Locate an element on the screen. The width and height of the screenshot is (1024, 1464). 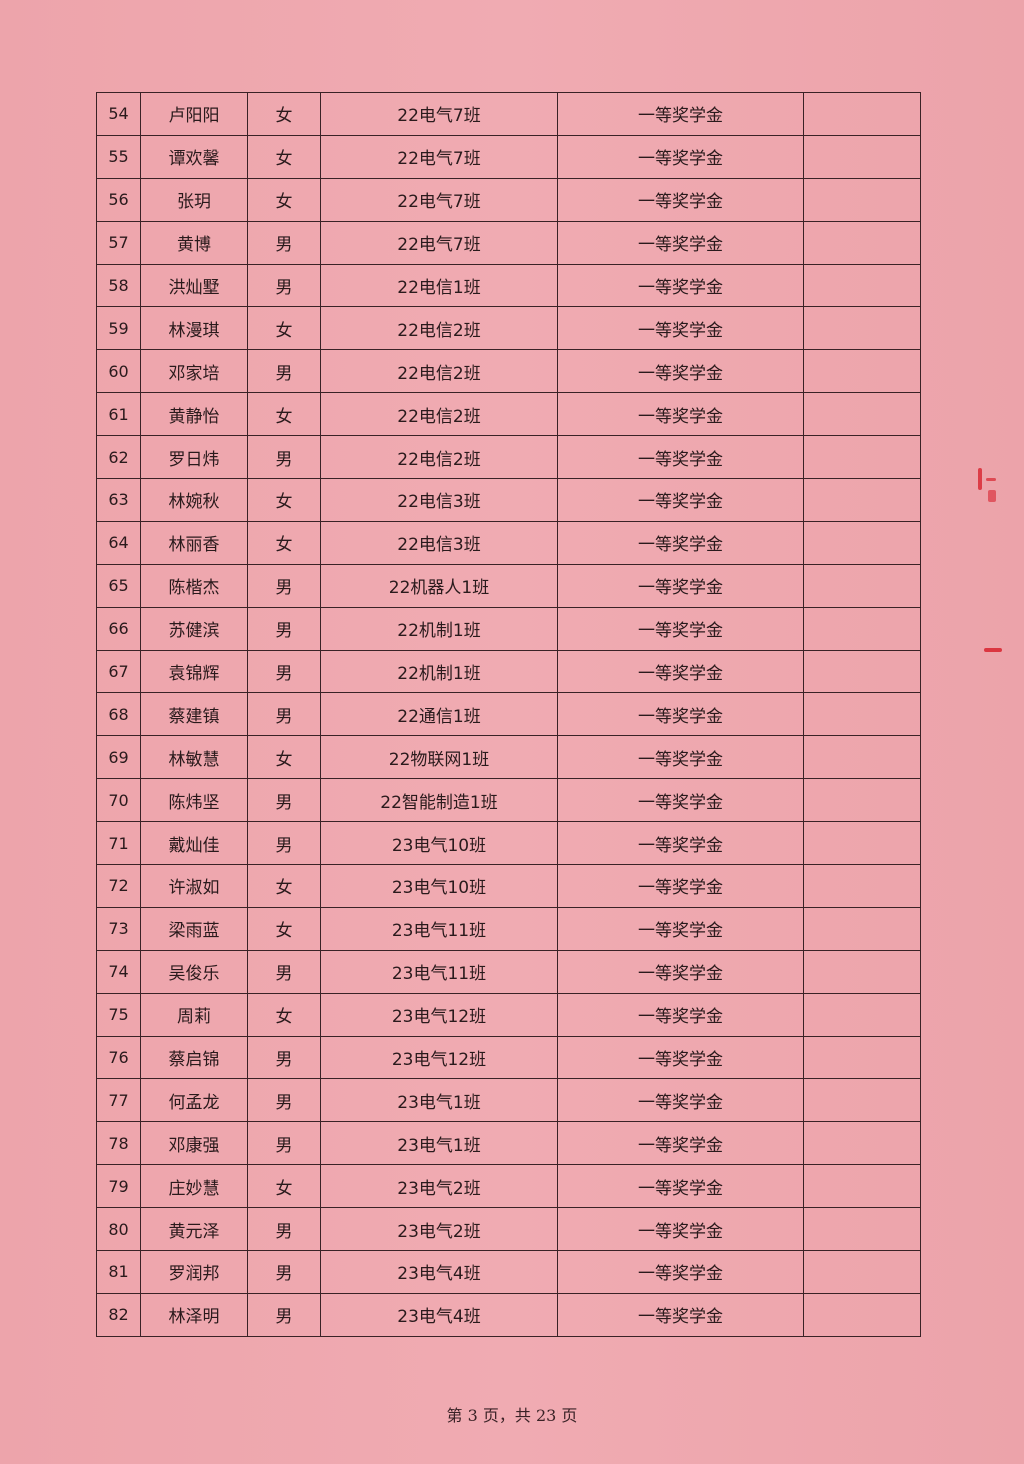
student-name-cell: 黄博 is located at coordinates (194, 242).